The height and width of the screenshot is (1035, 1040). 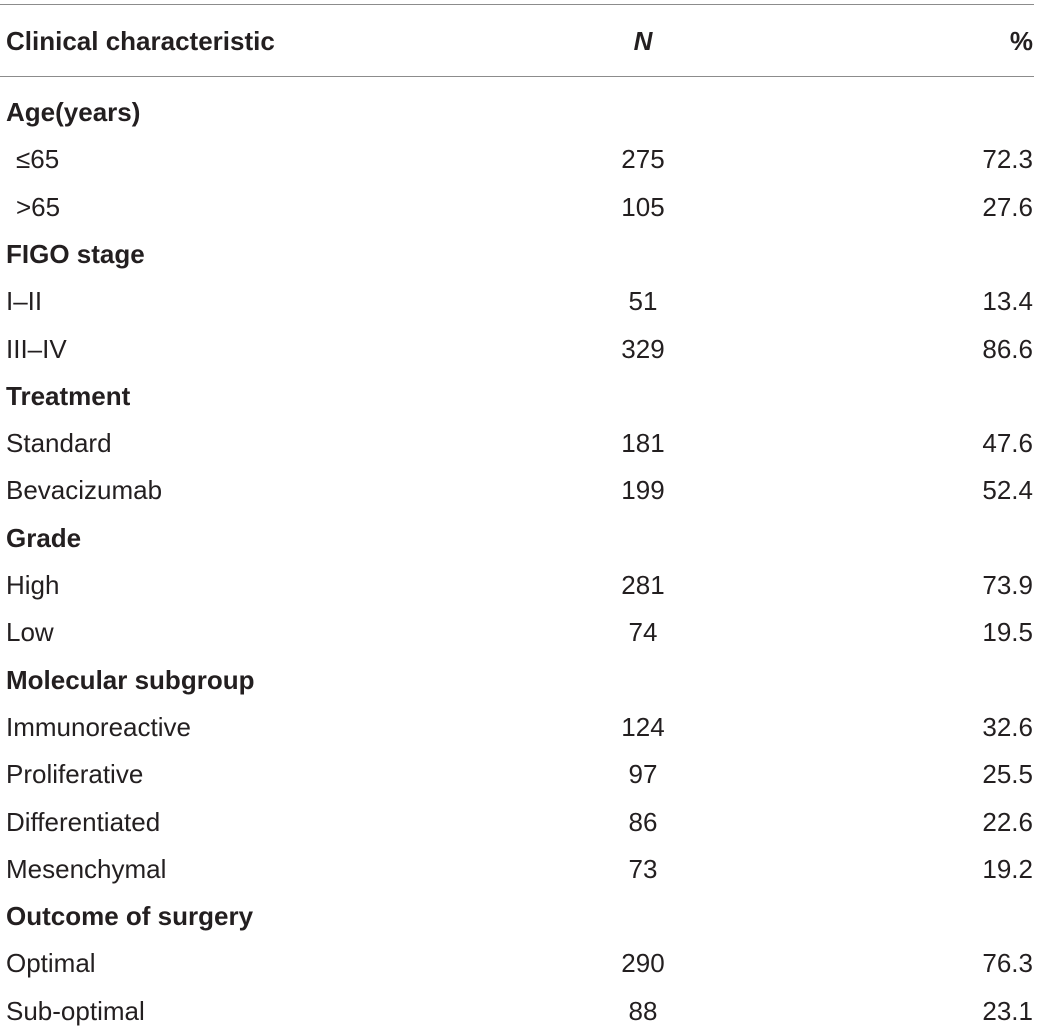 I want to click on row-n-value: 181, so click(x=643, y=443).